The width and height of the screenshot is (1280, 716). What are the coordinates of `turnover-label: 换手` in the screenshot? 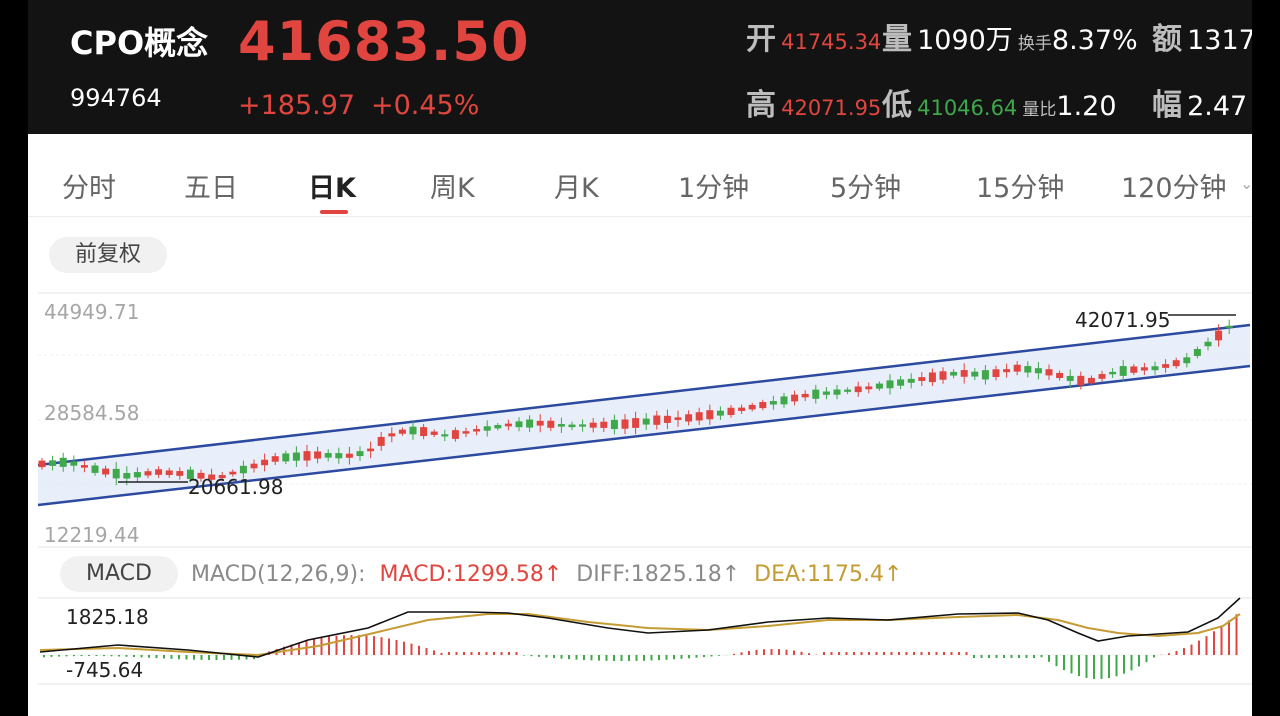 It's located at (1034, 44).